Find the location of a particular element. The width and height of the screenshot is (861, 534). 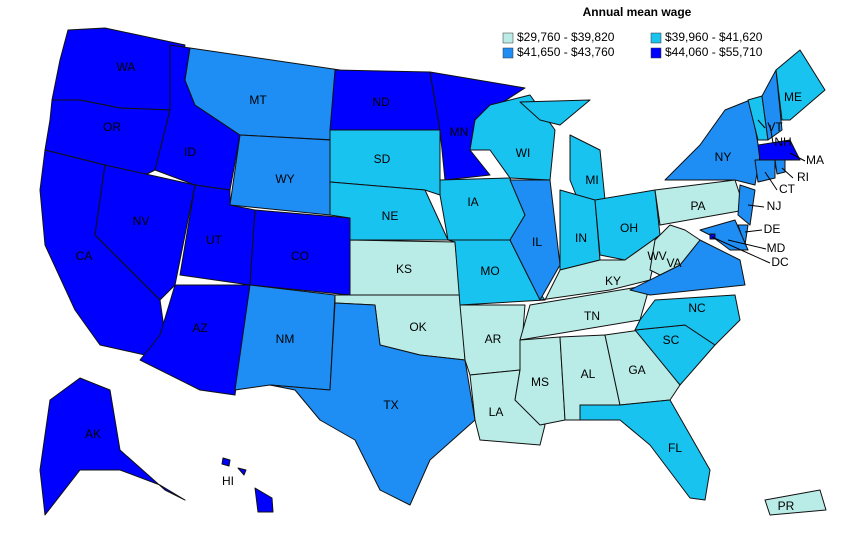

state-label: CT is located at coordinates (787, 189).